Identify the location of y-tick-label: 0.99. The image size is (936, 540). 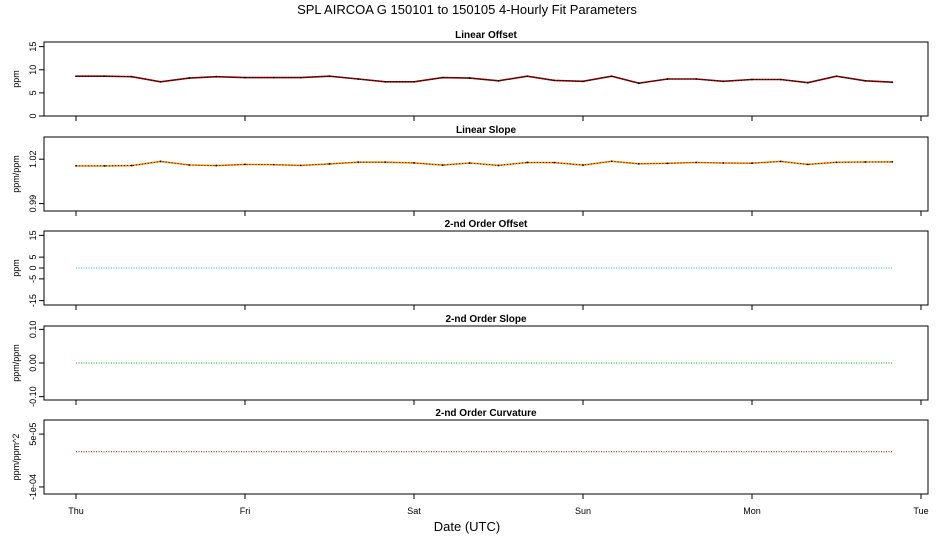
(33, 204).